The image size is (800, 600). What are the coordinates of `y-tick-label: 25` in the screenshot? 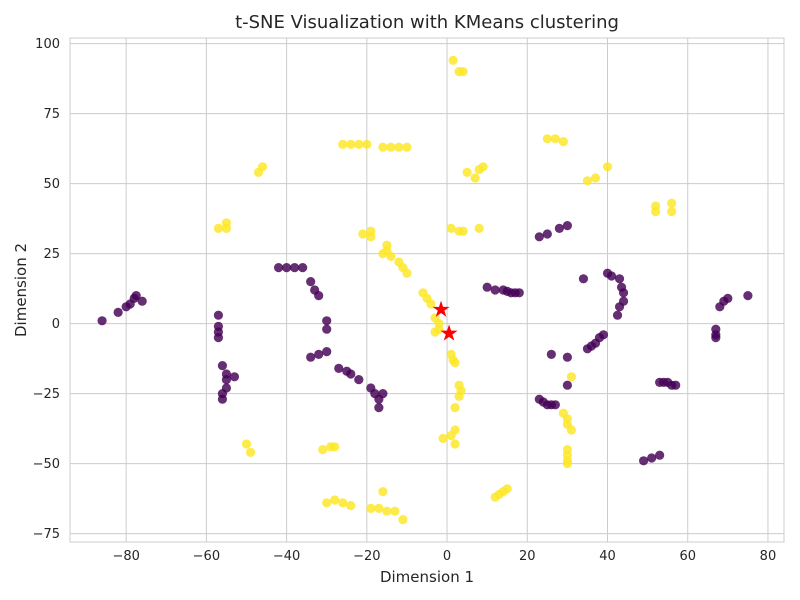 It's located at (51, 254).